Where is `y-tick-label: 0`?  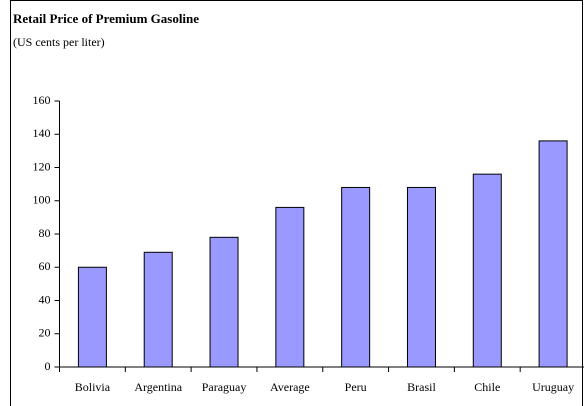 y-tick-label: 0 is located at coordinates (48, 366).